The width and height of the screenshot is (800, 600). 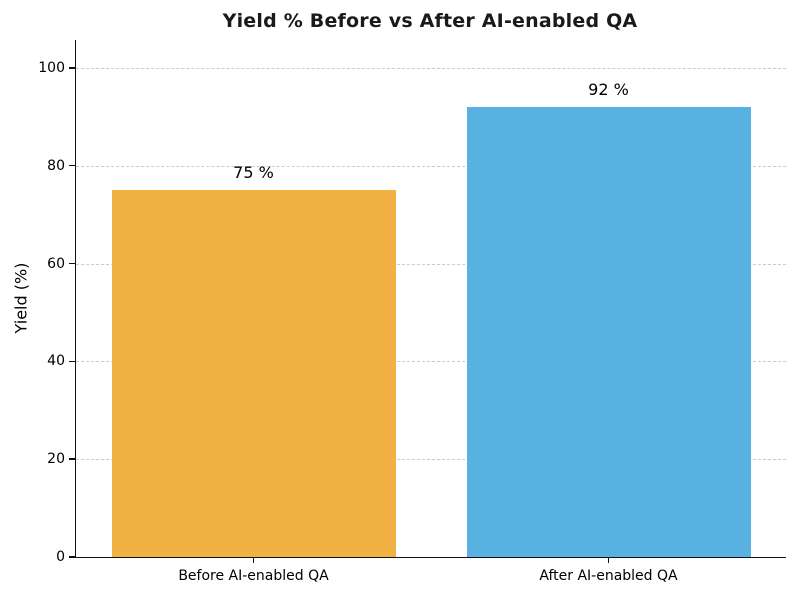 What do you see at coordinates (56, 165) in the screenshot?
I see `y-tick-label: 80` at bounding box center [56, 165].